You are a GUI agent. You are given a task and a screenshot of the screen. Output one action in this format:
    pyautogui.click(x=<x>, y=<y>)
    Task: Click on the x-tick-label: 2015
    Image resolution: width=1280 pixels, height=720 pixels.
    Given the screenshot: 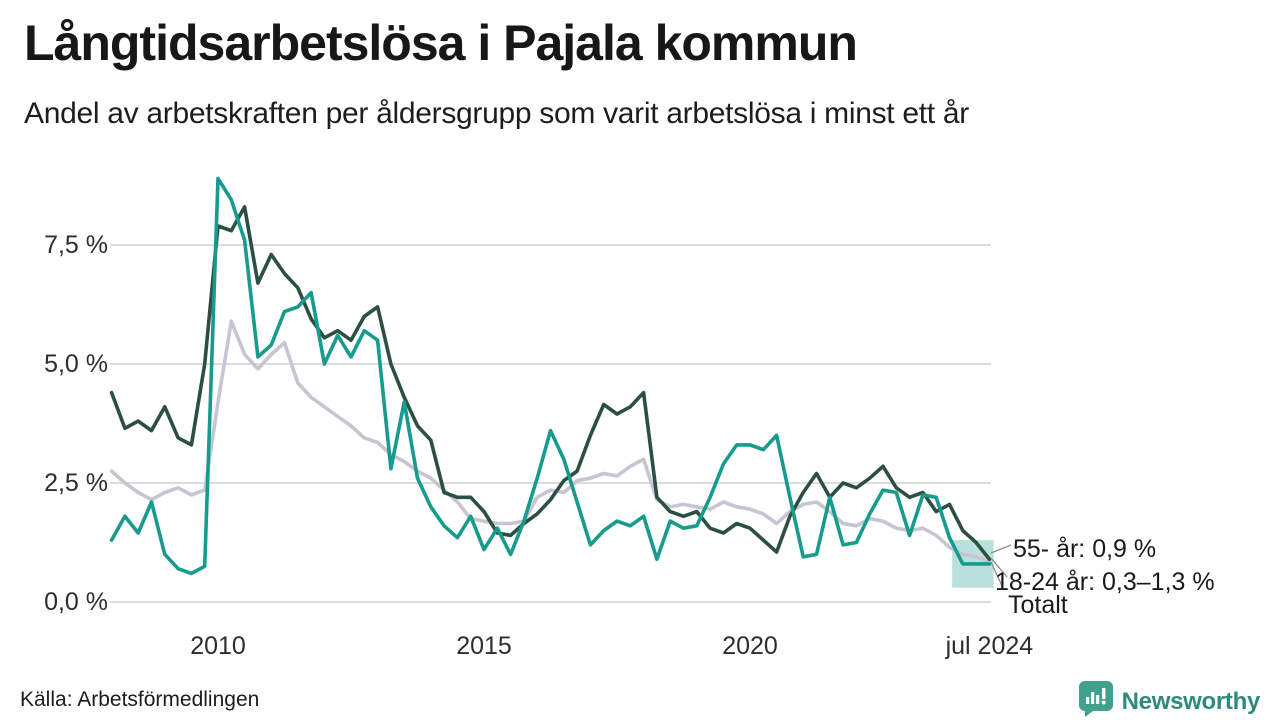 What is the action you would take?
    pyautogui.click(x=484, y=646)
    